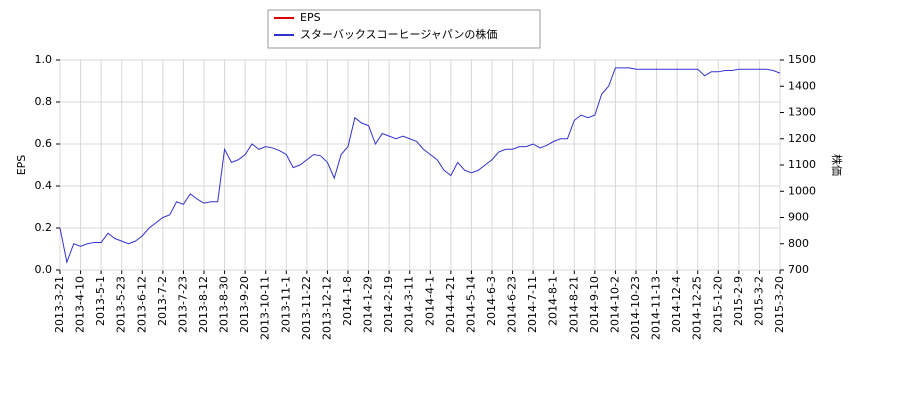 This screenshot has height=404, width=900. Describe the element at coordinates (635, 308) in the screenshot. I see `x-tick-label: 2014-10-23` at that location.